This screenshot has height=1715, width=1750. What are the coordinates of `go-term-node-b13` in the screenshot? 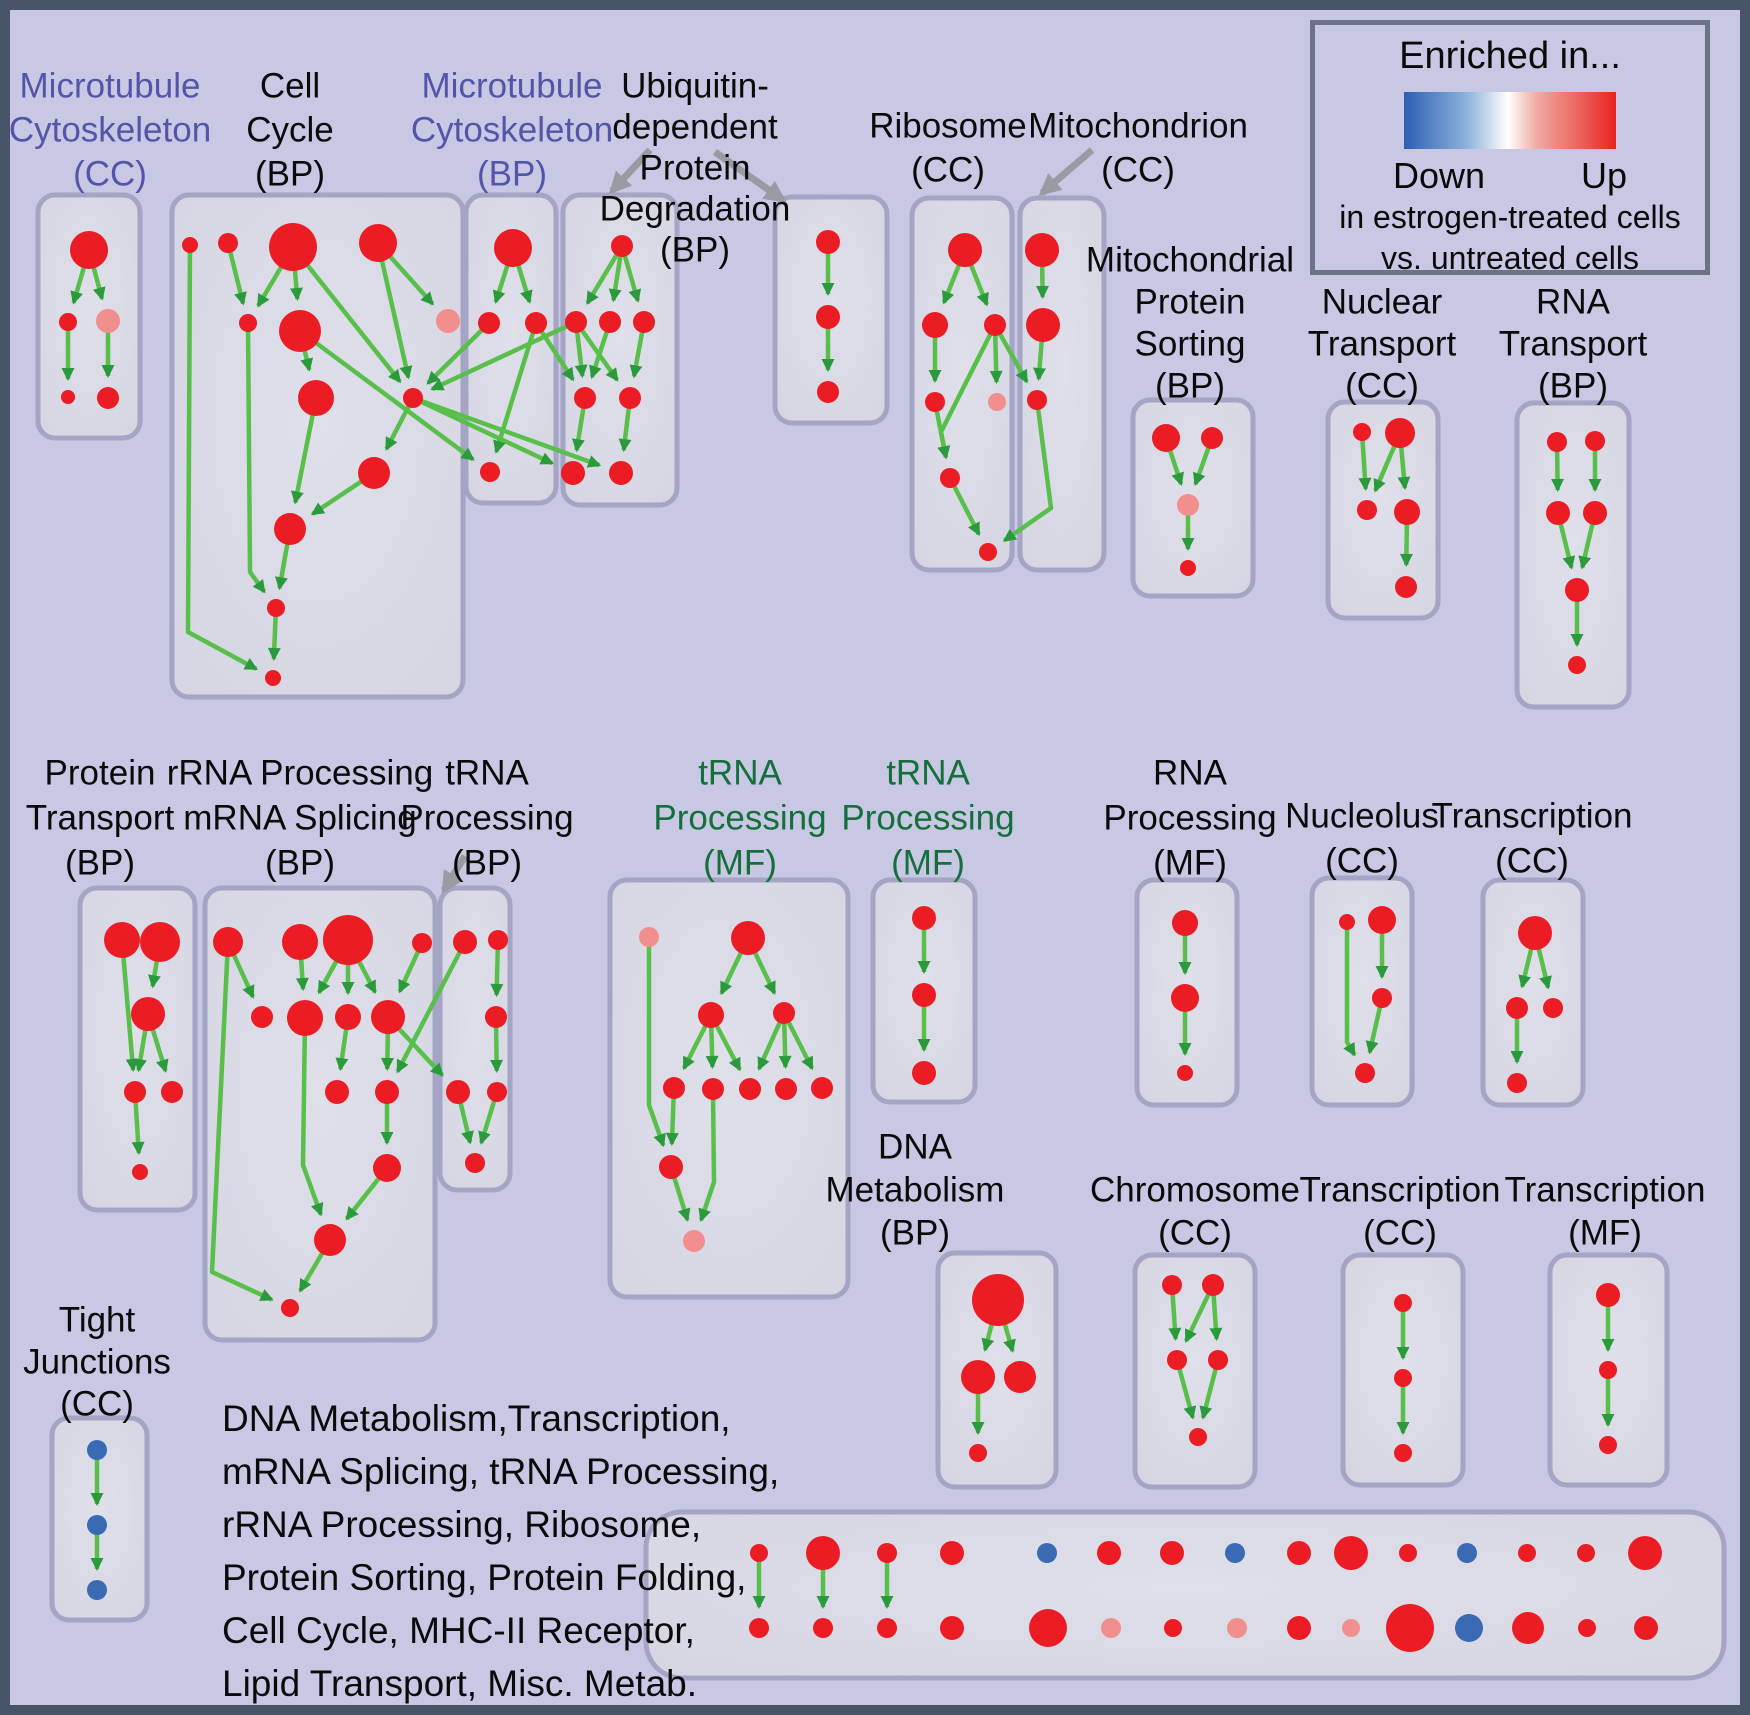 It's located at (273, 678).